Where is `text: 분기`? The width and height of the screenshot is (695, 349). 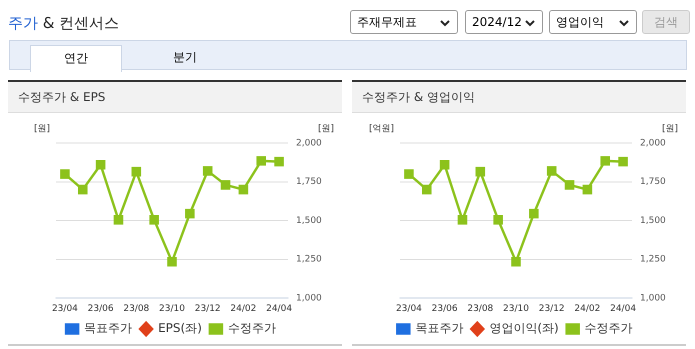
text: 분기 is located at coordinates (185, 57).